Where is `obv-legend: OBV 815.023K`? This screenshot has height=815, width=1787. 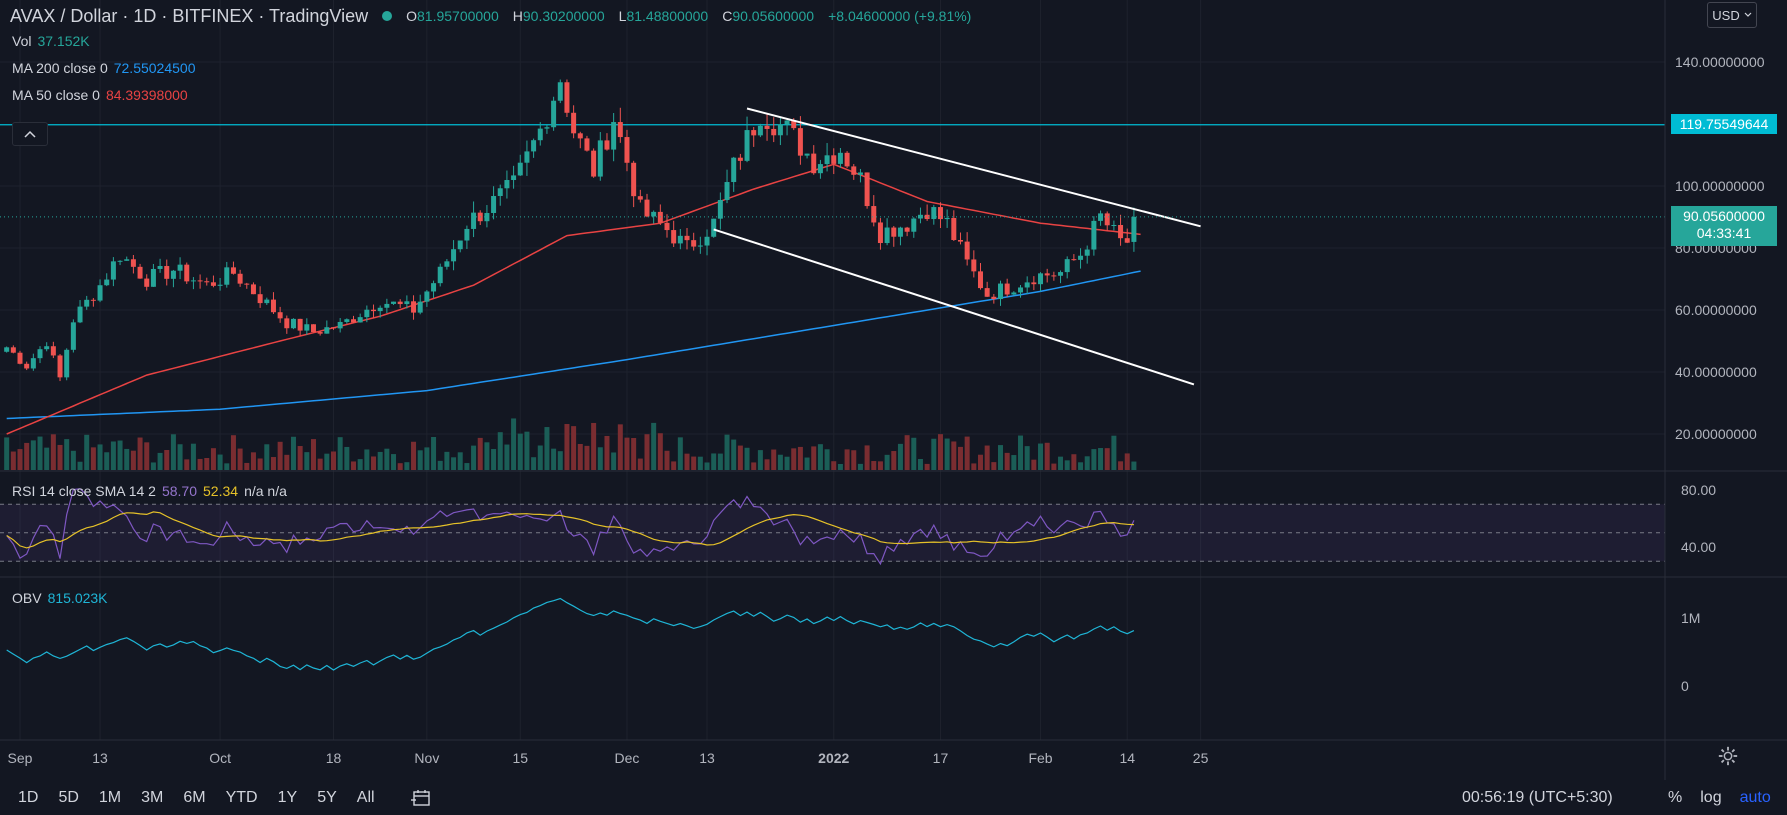 obv-legend: OBV 815.023K is located at coordinates (60, 598).